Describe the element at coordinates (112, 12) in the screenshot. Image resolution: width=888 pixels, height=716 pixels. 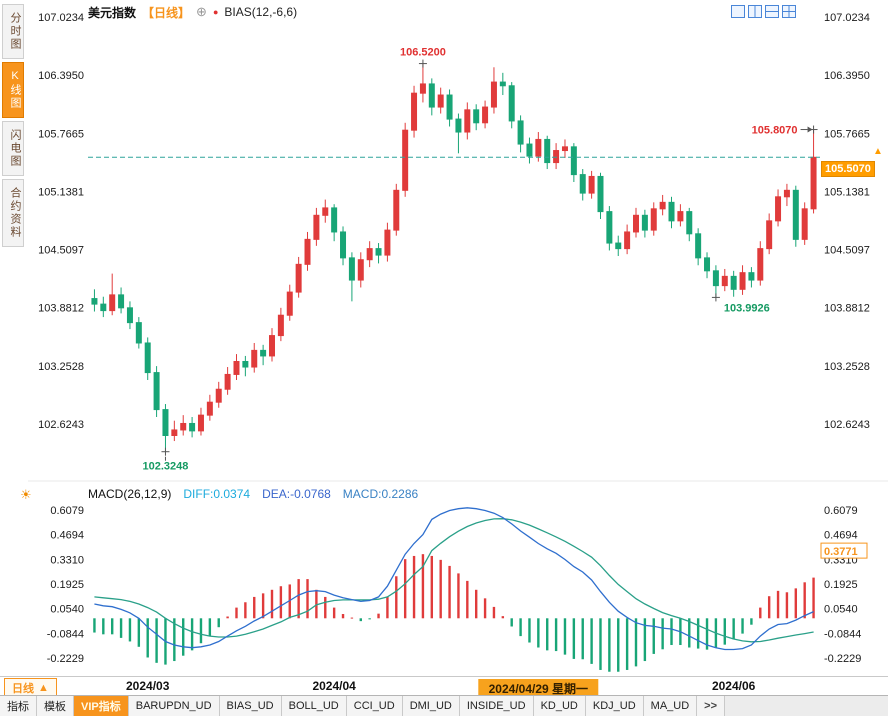
I see `instrument-title: 美元指数` at that location.